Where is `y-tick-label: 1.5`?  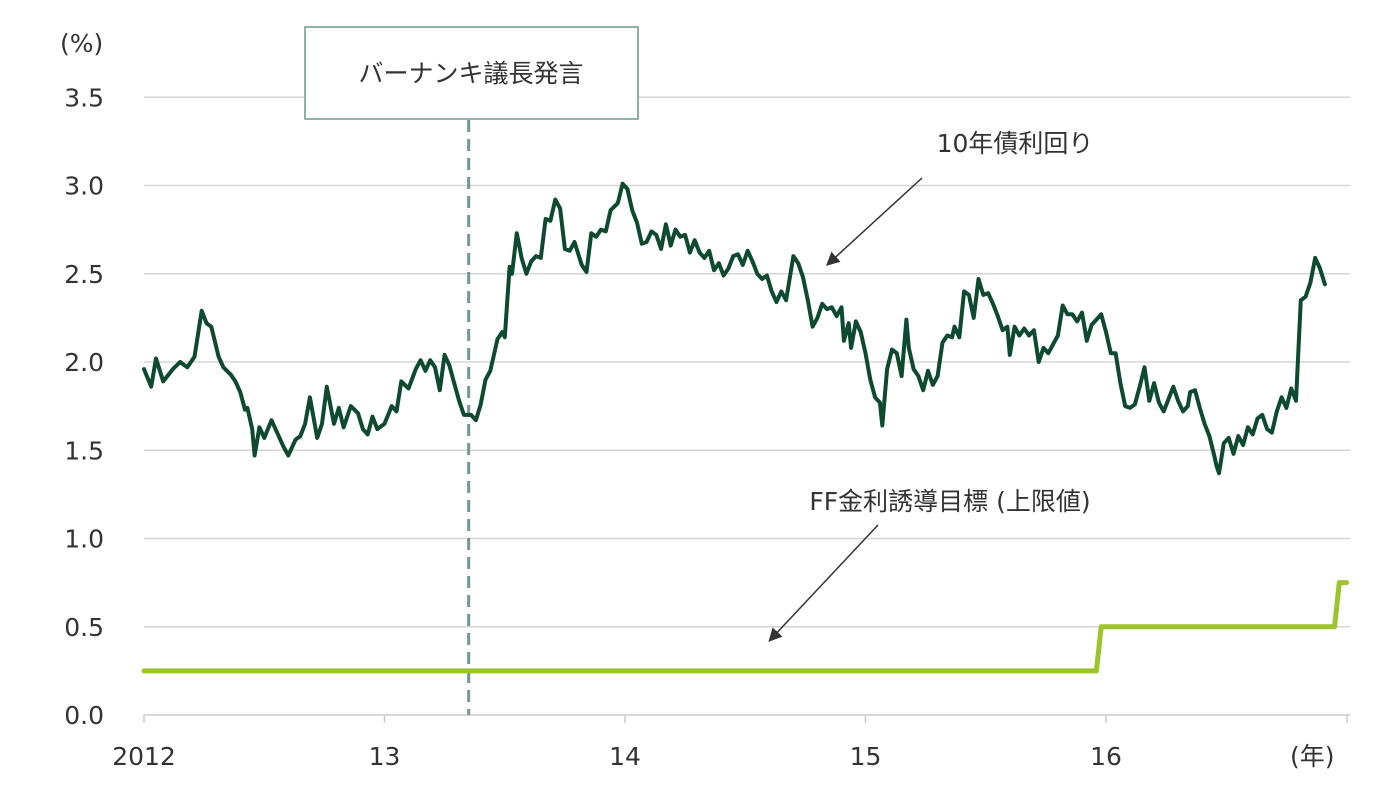 y-tick-label: 1.5 is located at coordinates (84, 450).